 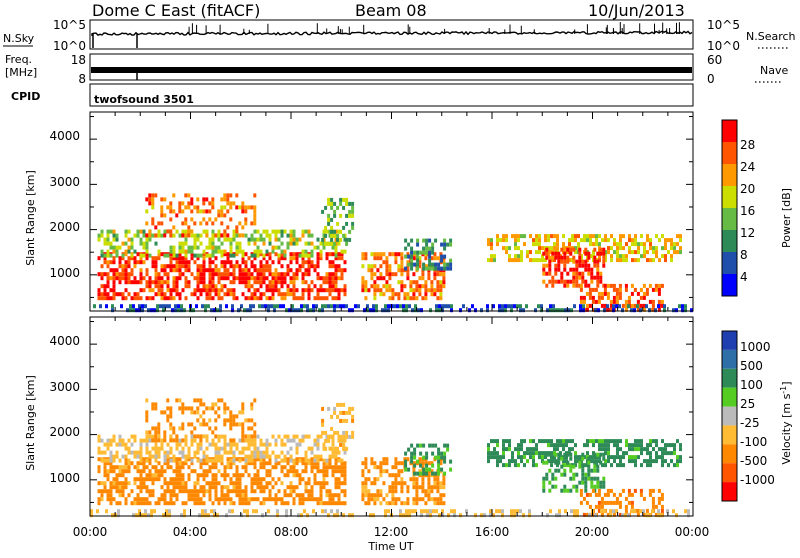 What do you see at coordinates (755, 347) in the screenshot?
I see `vel-cbar-tick-1000: 1000` at bounding box center [755, 347].